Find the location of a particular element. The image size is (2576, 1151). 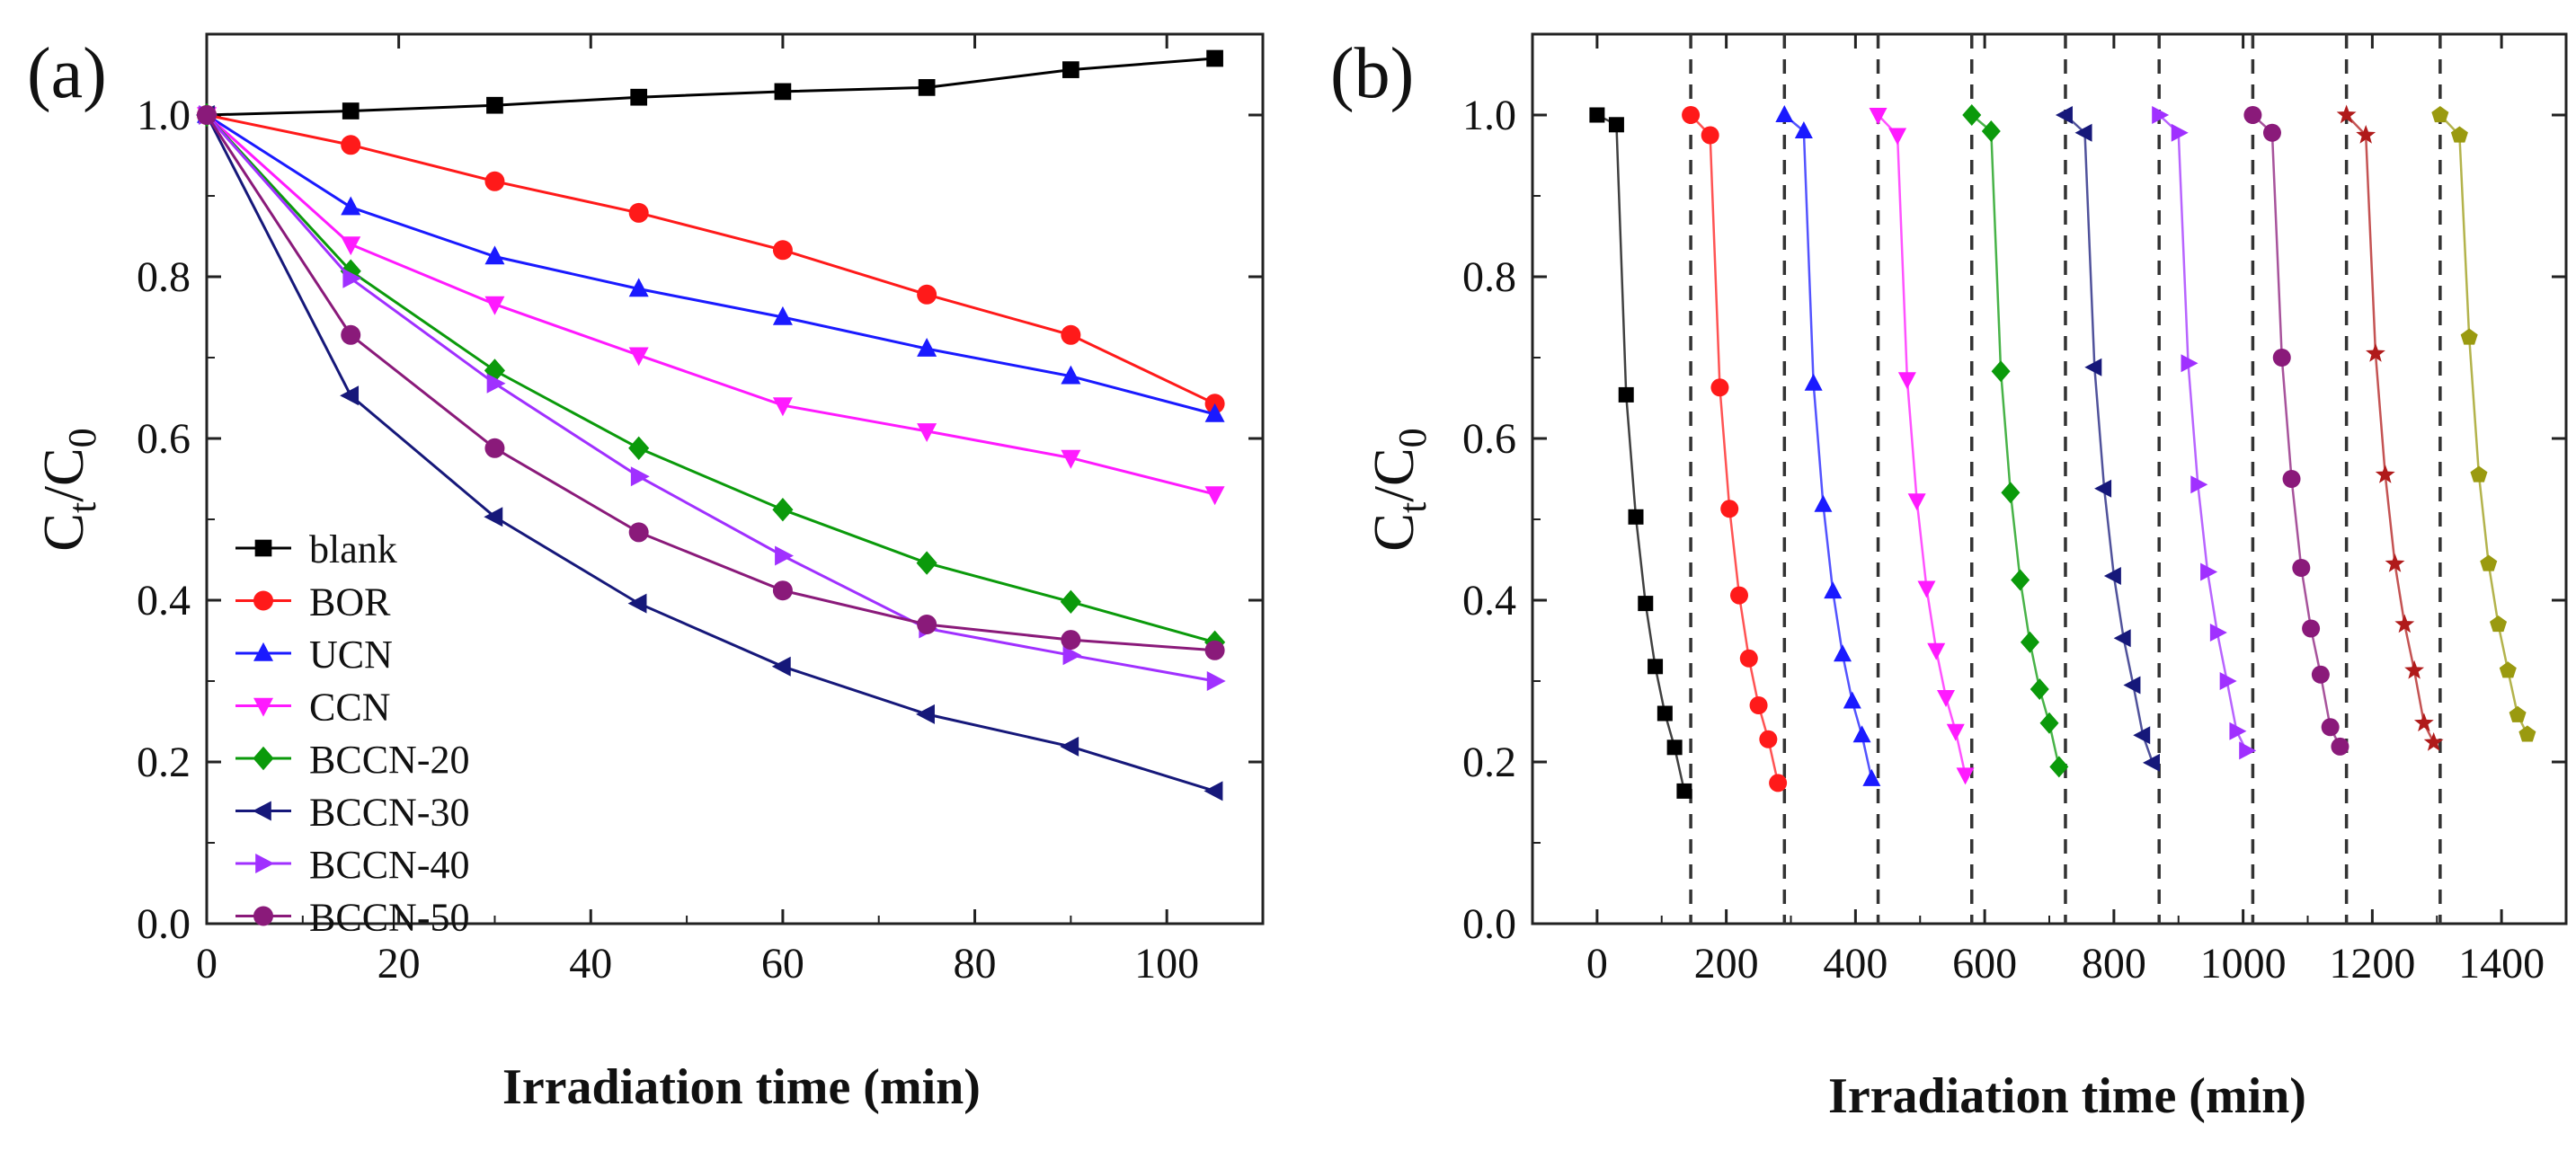

y-title-sub-t: t is located at coordinates (1412, 507).